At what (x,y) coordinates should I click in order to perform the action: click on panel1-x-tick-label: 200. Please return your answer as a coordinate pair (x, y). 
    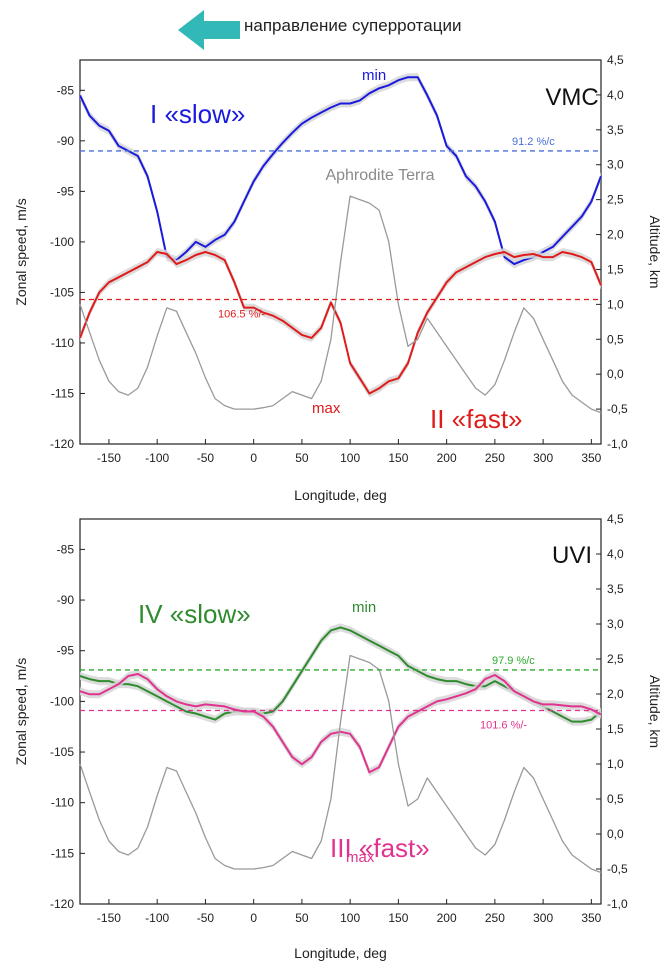
    Looking at the image, I should click on (447, 458).